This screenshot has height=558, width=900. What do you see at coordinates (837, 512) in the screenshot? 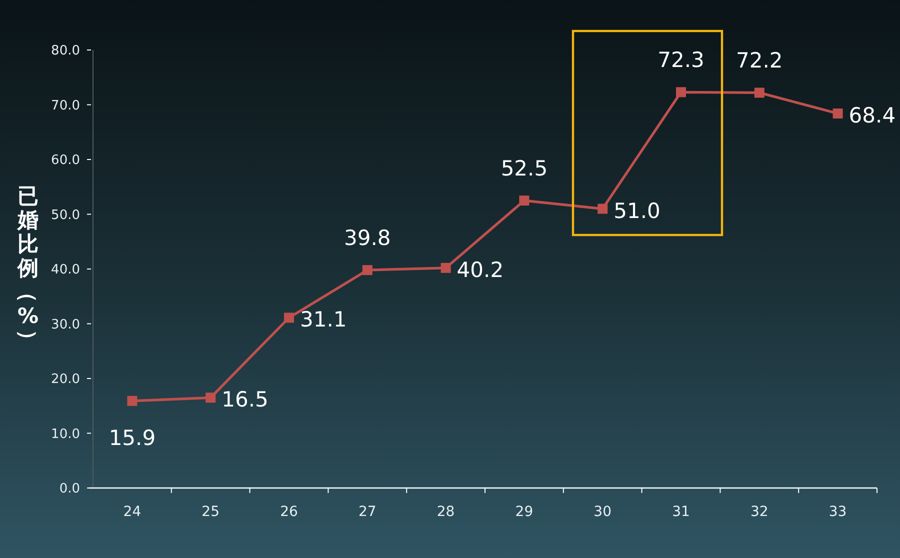
I see `x-tick-label: 33` at bounding box center [837, 512].